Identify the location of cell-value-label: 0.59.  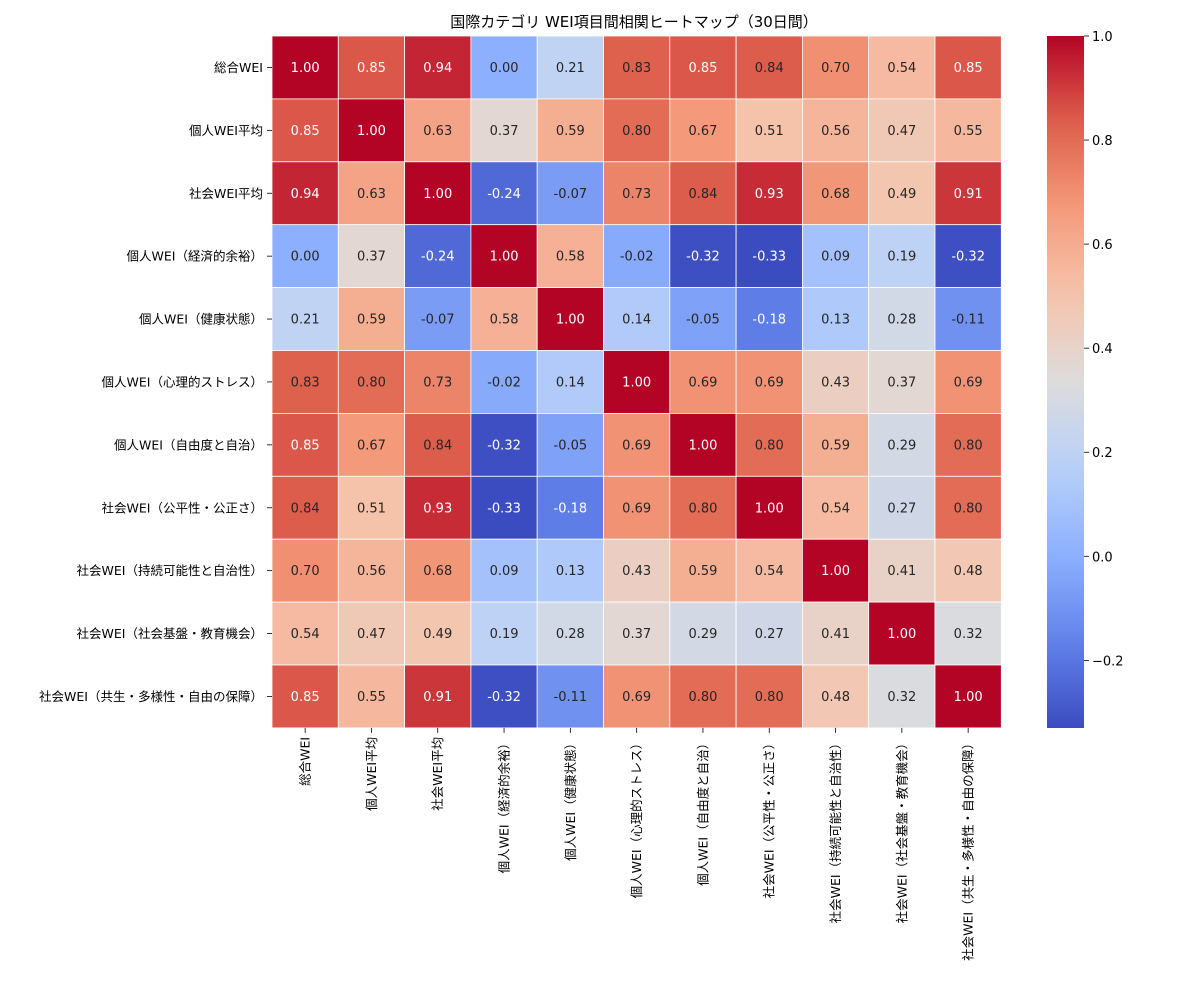
(702, 571).